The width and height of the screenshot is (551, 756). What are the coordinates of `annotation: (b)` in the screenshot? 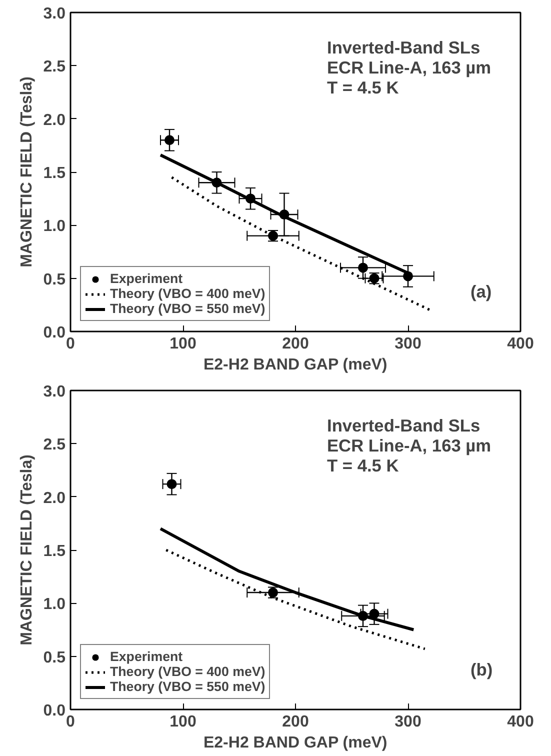 It's located at (481, 670).